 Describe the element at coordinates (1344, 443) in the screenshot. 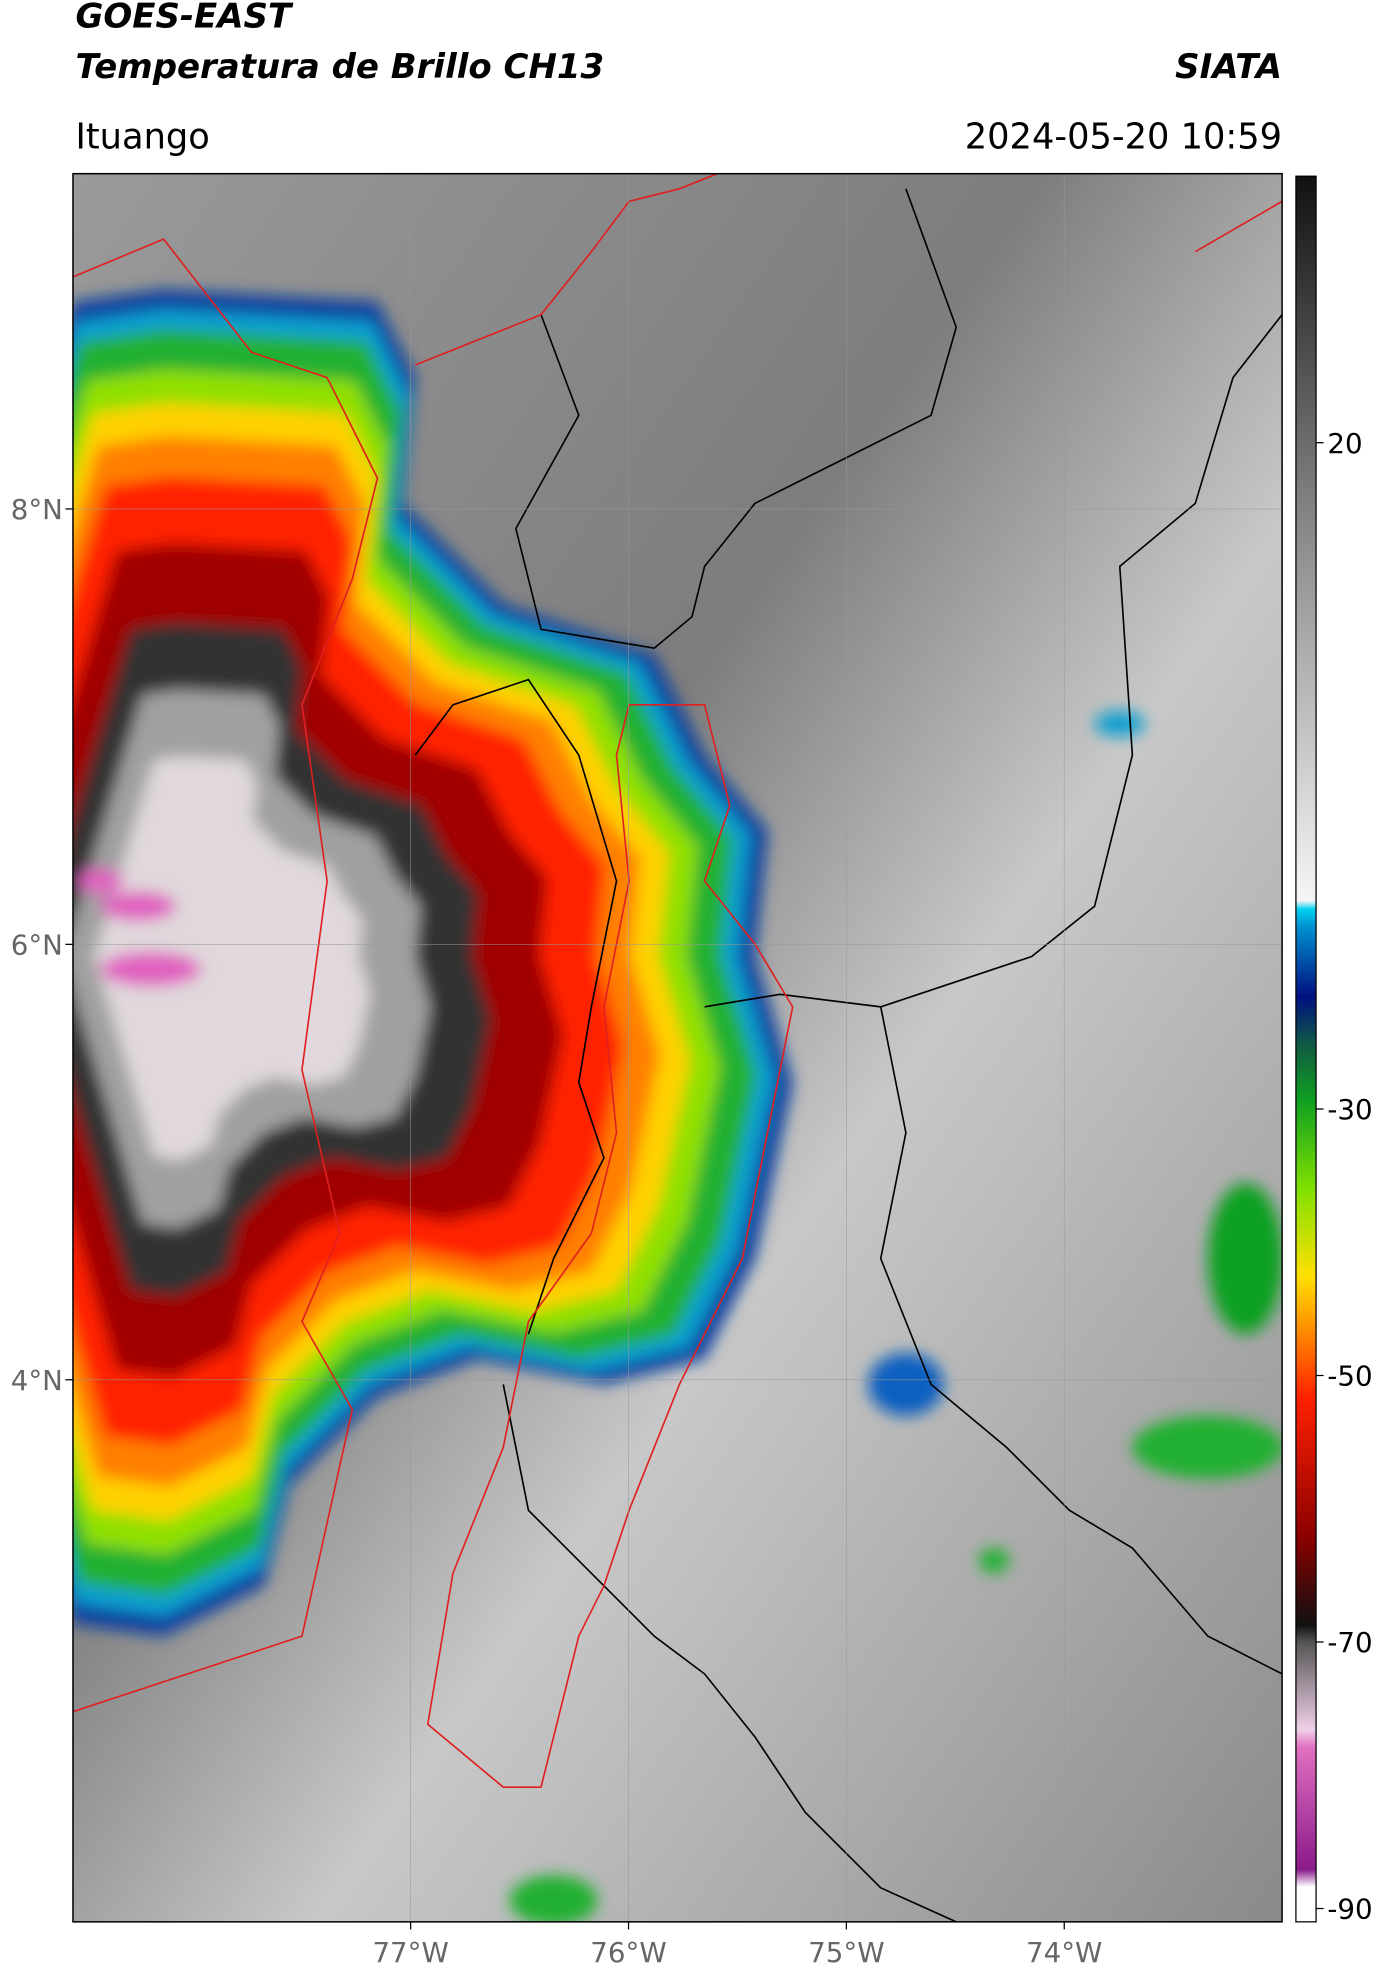

I see `colorbar-tick-label: 20` at that location.